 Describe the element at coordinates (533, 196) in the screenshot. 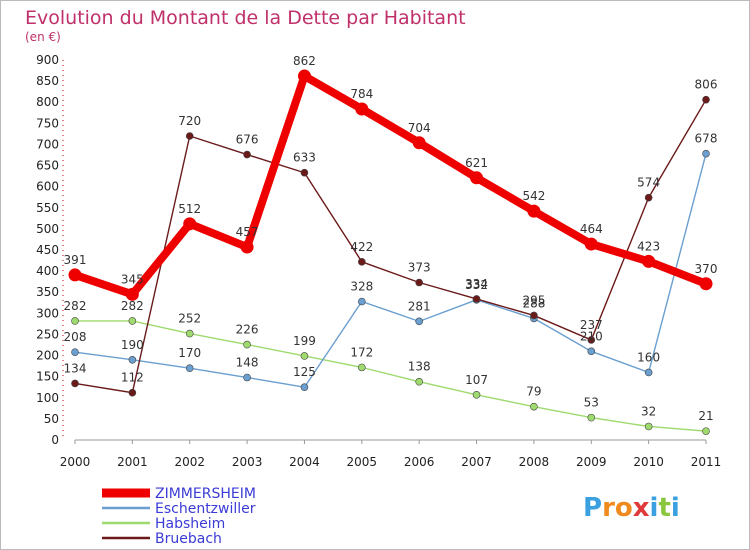

I see `data-label: 542` at that location.